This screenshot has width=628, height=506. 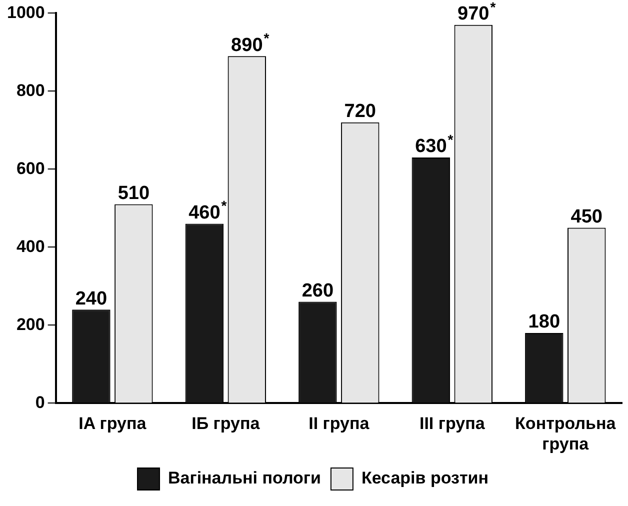 I want to click on data-label: 630*, so click(x=434, y=144).